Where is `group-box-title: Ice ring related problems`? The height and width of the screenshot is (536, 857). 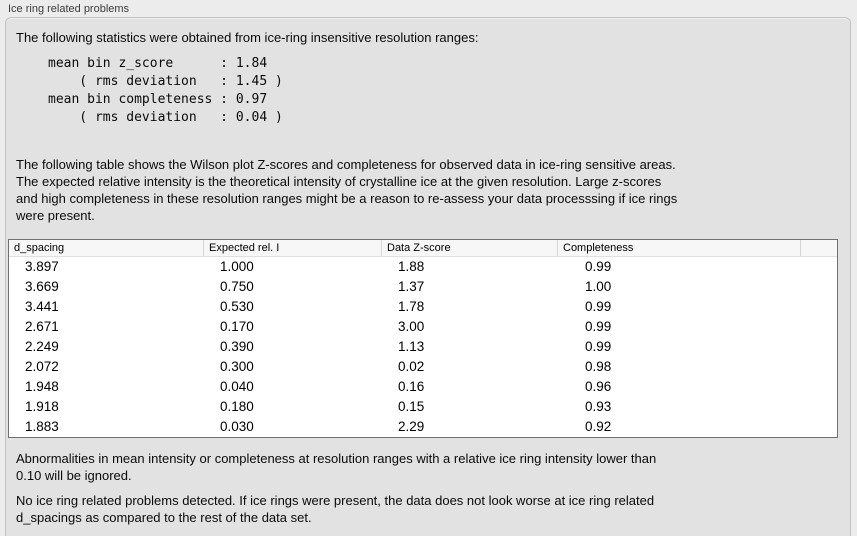 group-box-title: Ice ring related problems is located at coordinates (69, 9).